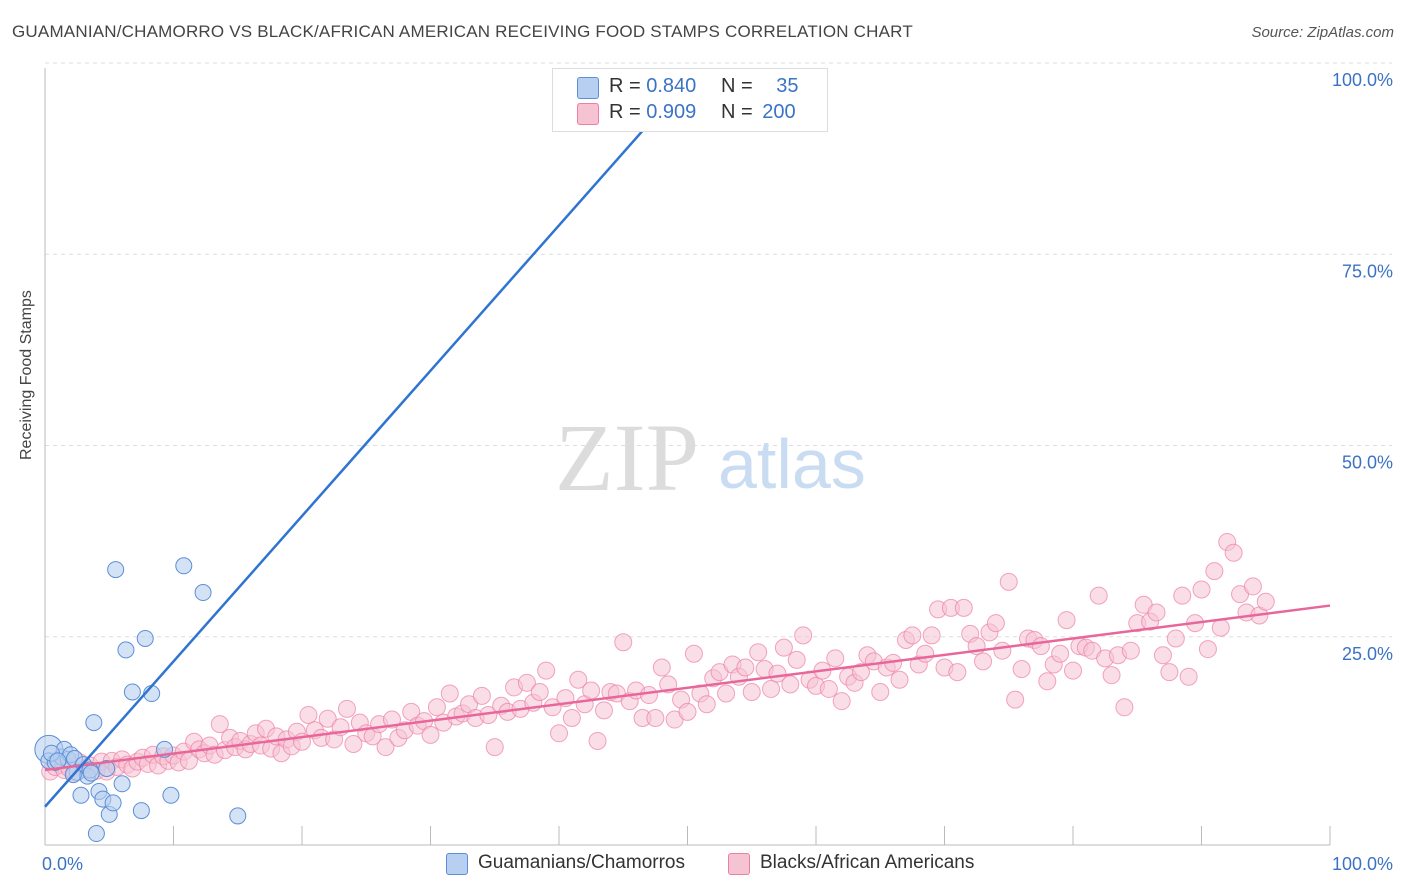 The width and height of the screenshot is (1406, 892). What do you see at coordinates (581, 862) in the screenshot?
I see `bottom-legend-label: Guamanians/Chamorros` at bounding box center [581, 862].